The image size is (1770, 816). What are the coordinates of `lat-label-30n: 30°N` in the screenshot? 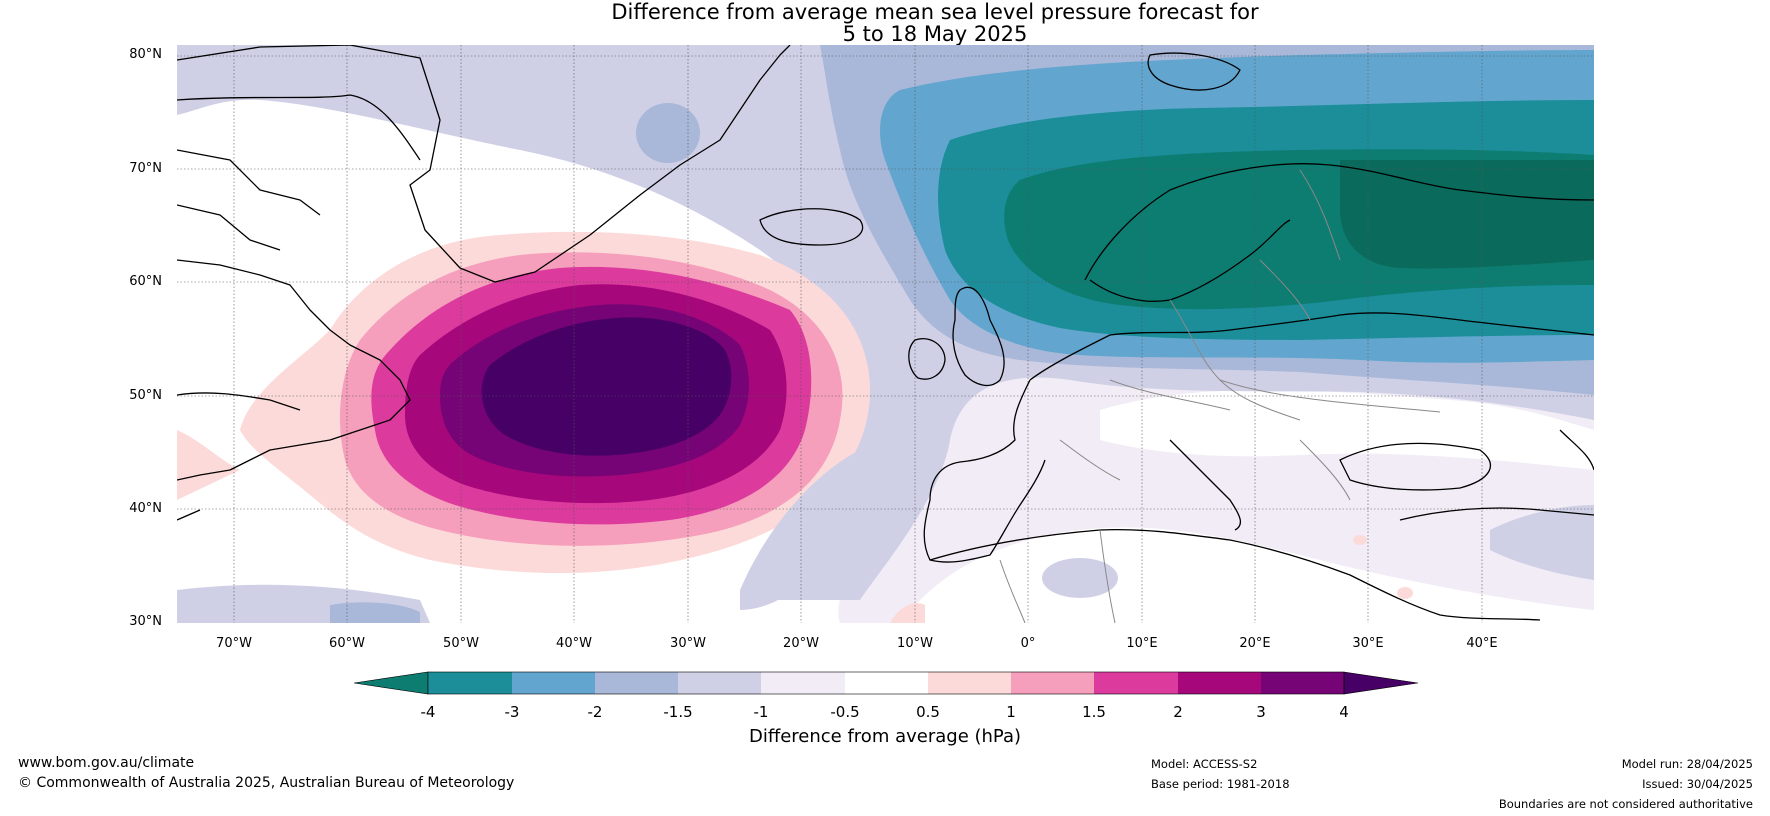 It's located at (145, 621).